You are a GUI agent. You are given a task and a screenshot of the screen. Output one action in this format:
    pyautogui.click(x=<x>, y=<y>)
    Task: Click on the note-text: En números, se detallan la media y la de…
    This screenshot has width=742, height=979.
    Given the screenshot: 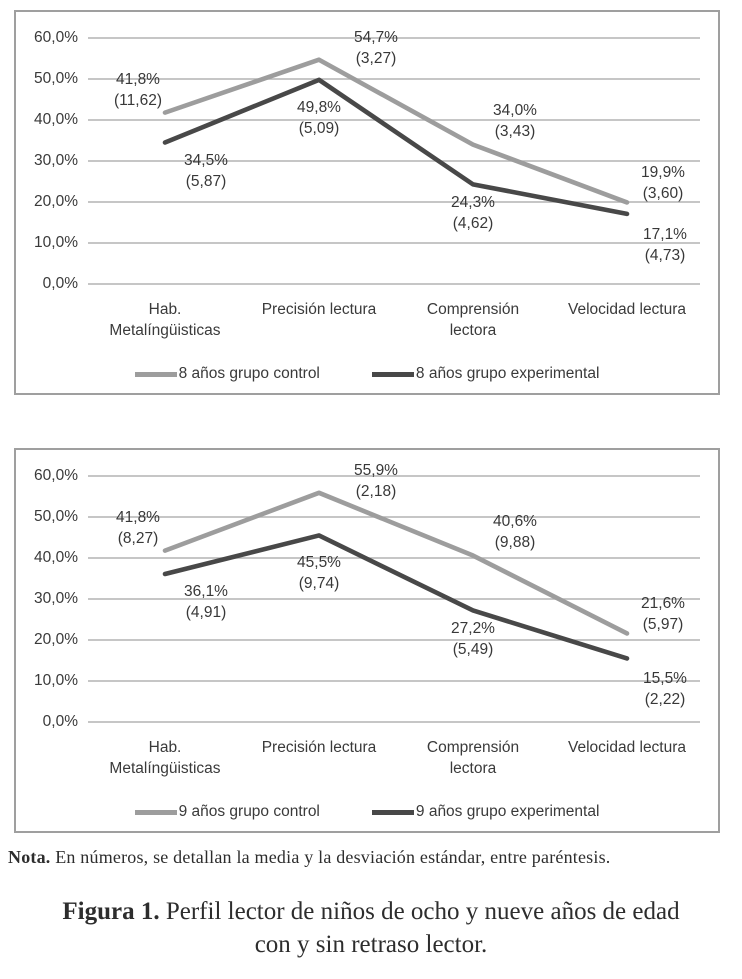 What is the action you would take?
    pyautogui.click(x=333, y=857)
    